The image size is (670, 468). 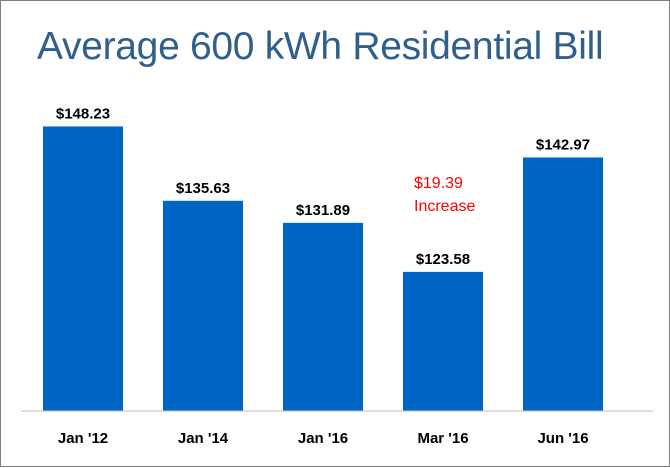 I want to click on x-tick-label-0: Jan '12, so click(x=83, y=438).